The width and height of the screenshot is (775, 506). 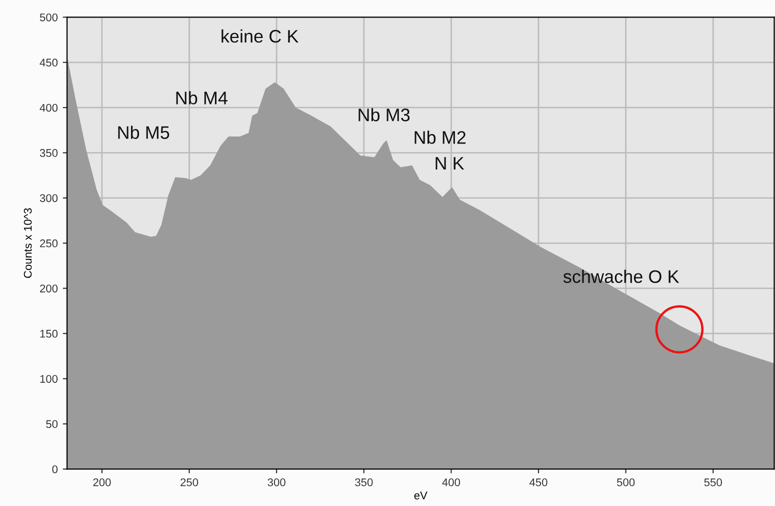 I want to click on y-tick-label: 150, so click(x=49, y=334).